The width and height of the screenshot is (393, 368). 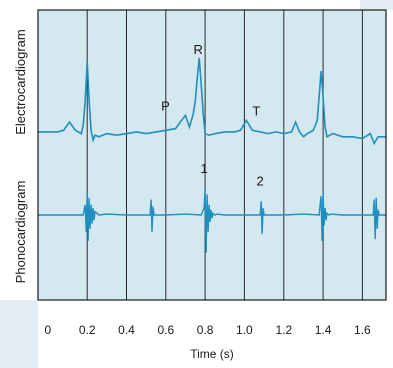 I want to click on x-tick-labels: 0 0.2 0.4 0.6 0.8 1.0 1.2 1.4 1.6, so click(x=207, y=330).